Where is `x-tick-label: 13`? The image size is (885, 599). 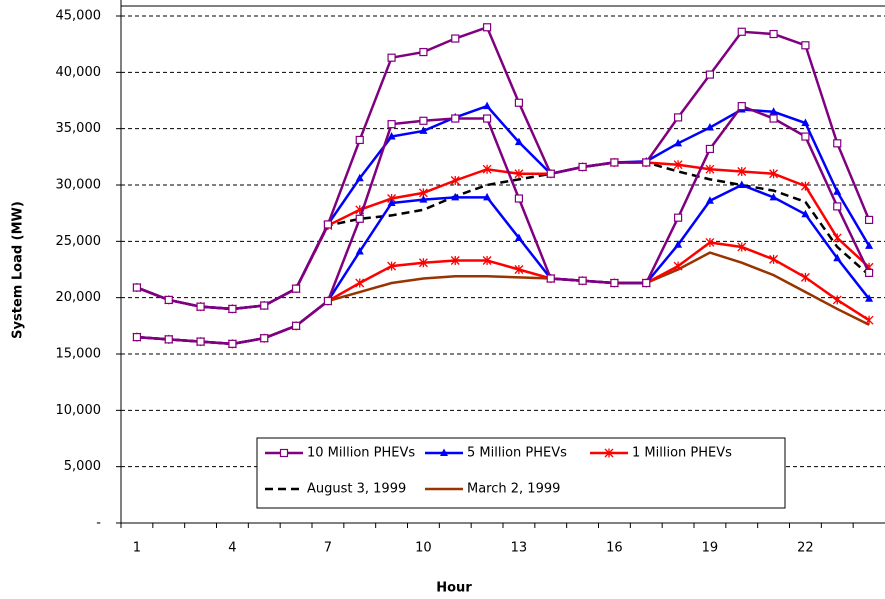
x-tick-label: 13 is located at coordinates (519, 548).